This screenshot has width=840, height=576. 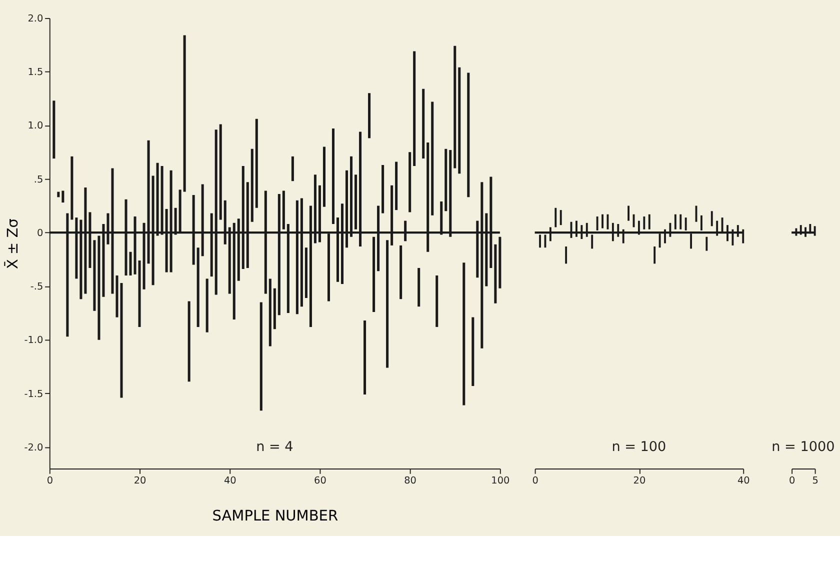 What do you see at coordinates (37, 287) in the screenshot?
I see `y-tick-label: -.5` at bounding box center [37, 287].